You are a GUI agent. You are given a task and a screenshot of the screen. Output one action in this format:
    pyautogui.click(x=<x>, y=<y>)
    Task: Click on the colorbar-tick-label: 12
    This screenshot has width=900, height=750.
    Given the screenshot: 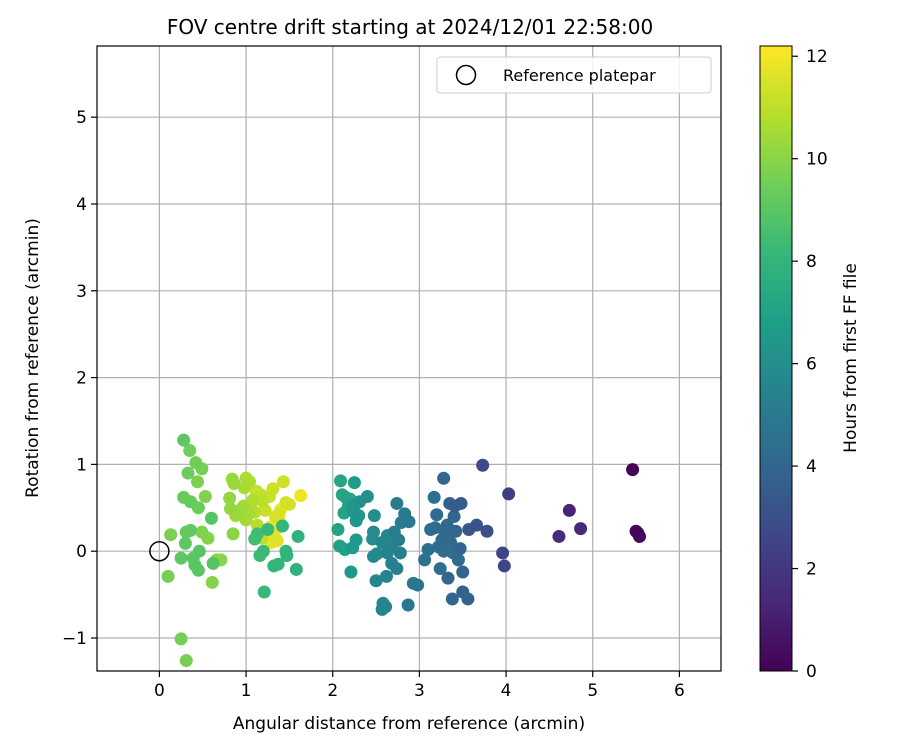 What is the action you would take?
    pyautogui.click(x=817, y=57)
    